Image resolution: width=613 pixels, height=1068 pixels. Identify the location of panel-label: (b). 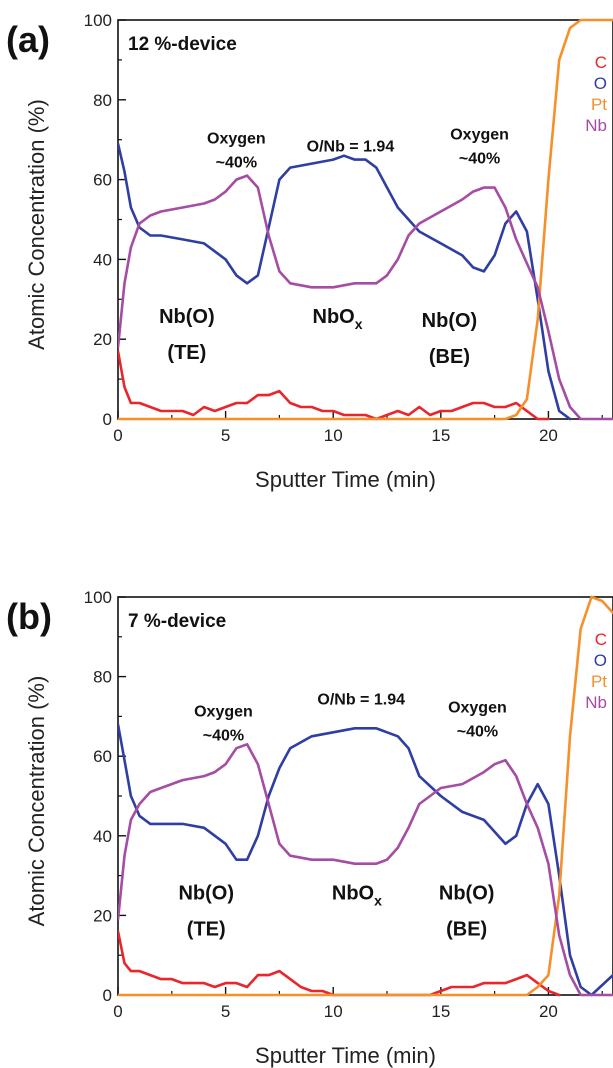
(29, 616).